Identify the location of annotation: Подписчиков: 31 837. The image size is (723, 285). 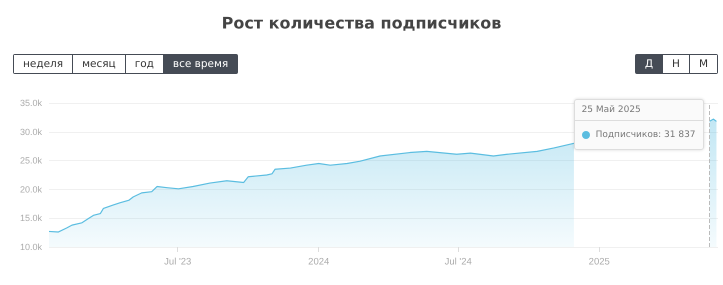
(646, 135).